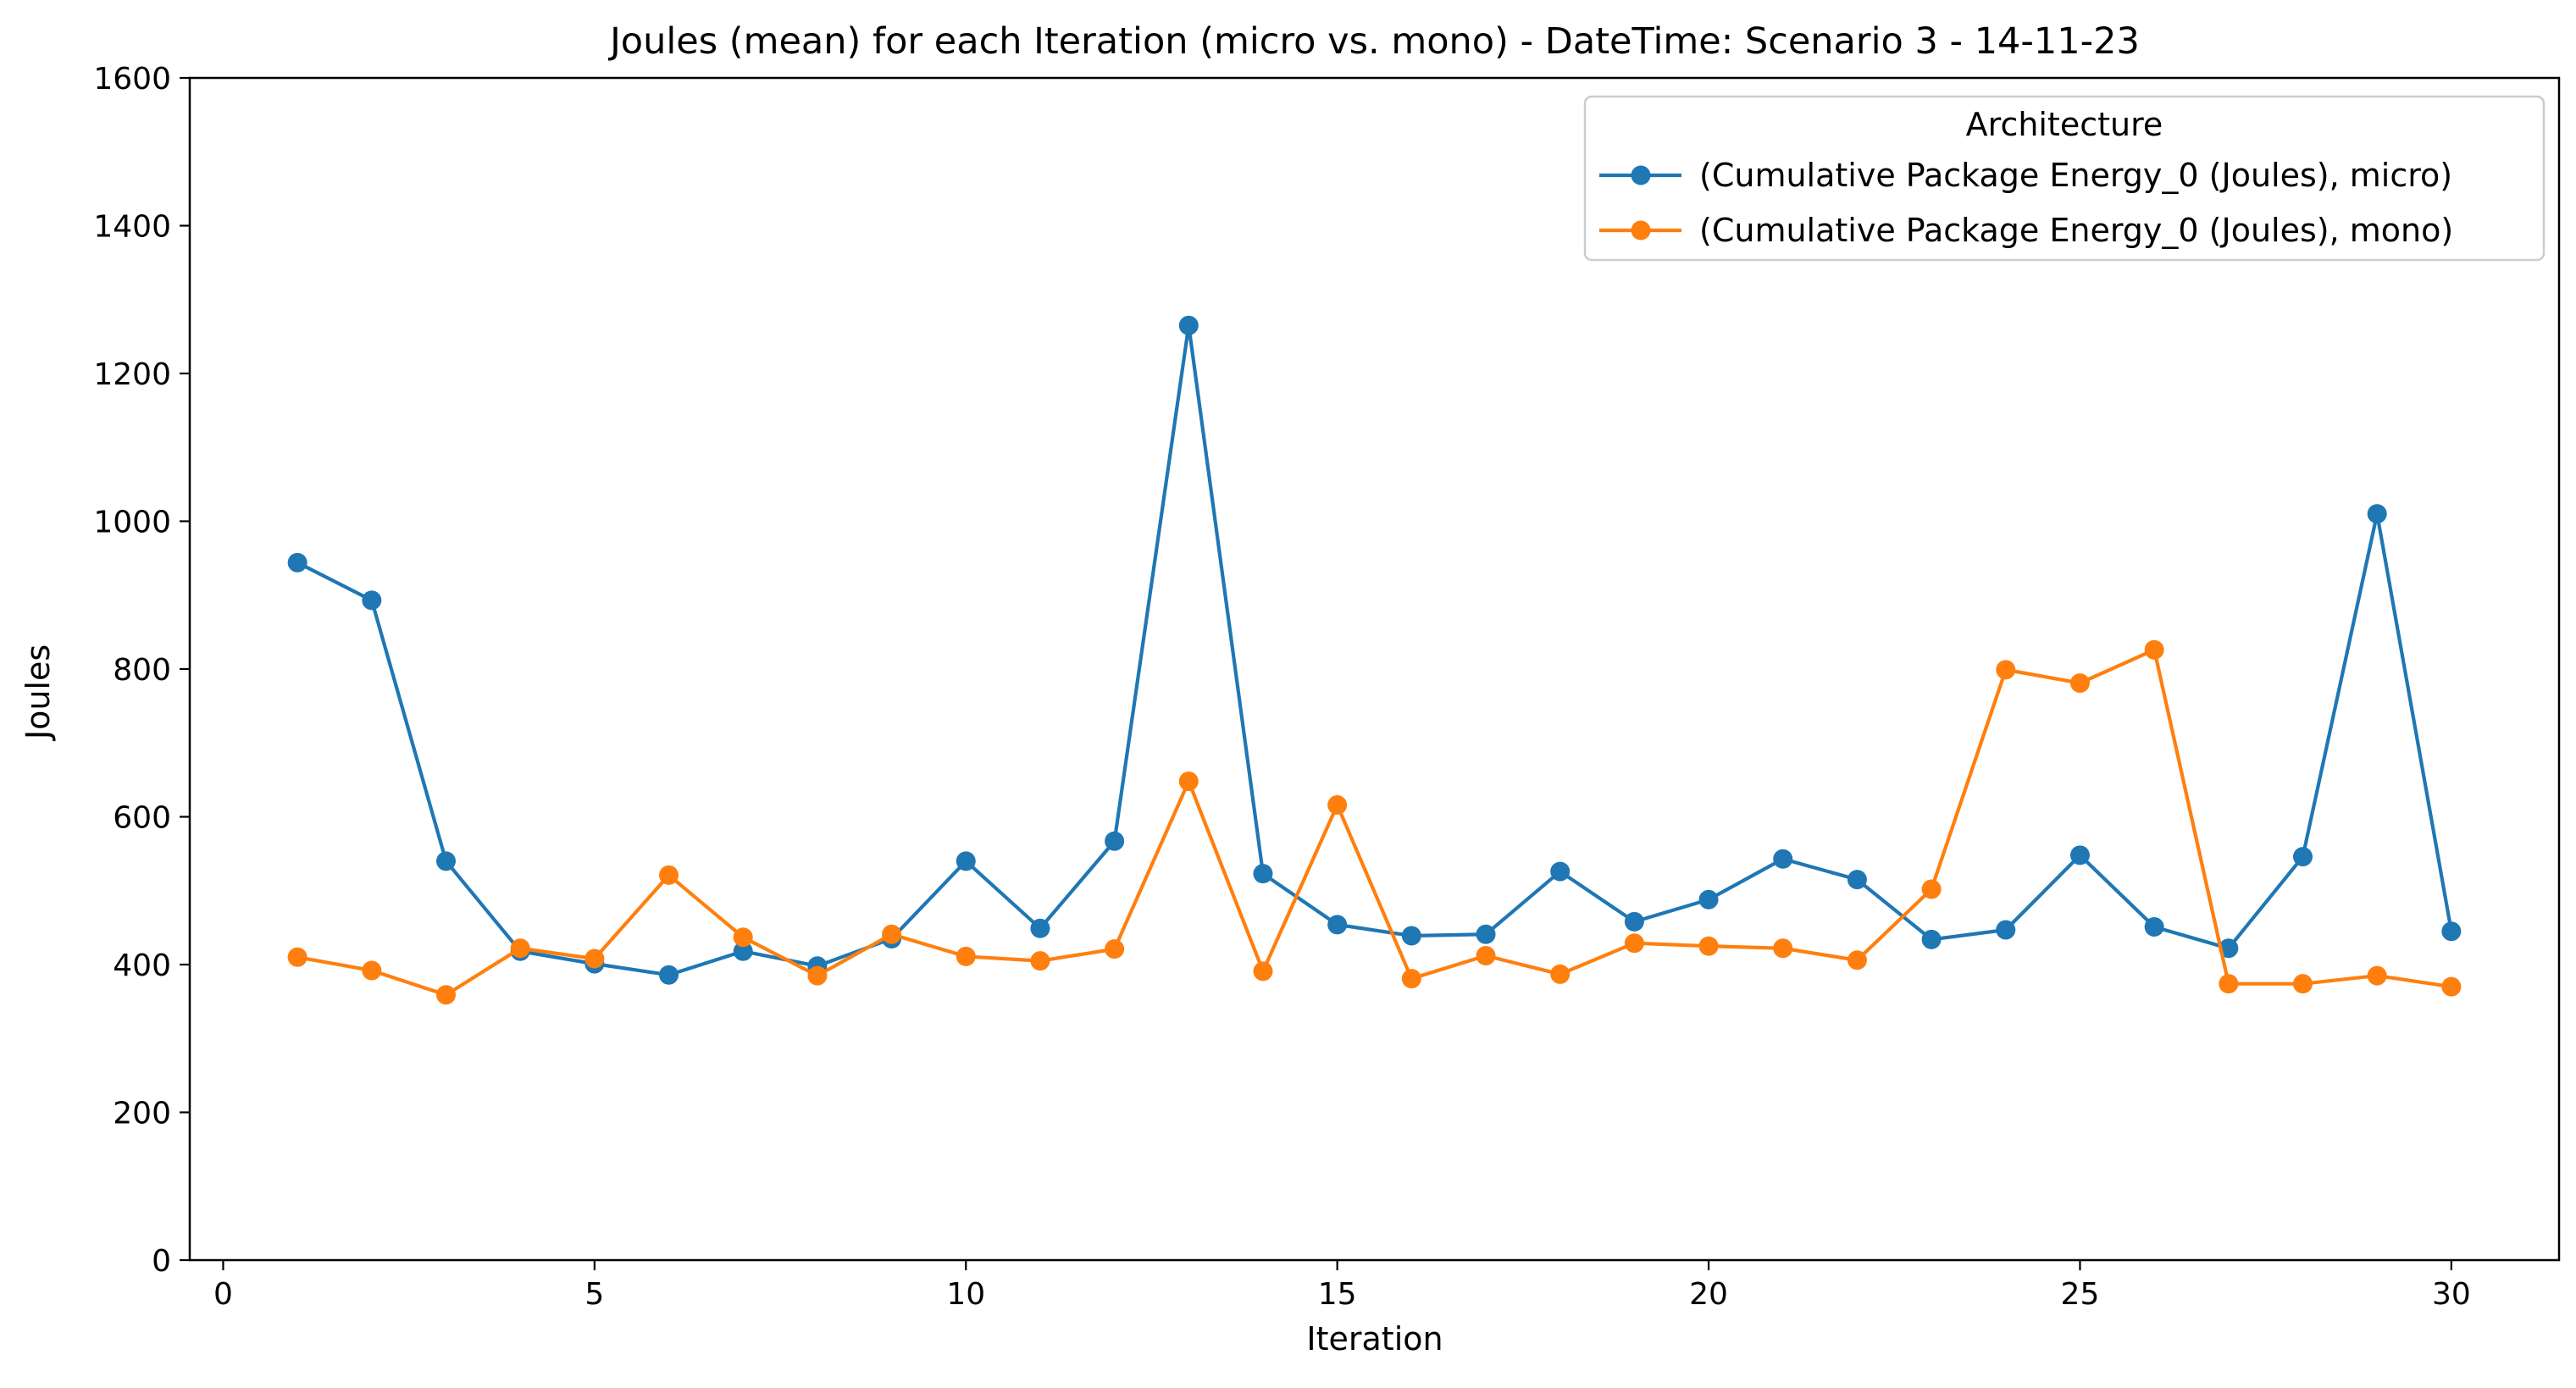 This screenshot has height=1388, width=2576. What do you see at coordinates (132, 227) in the screenshot?
I see `y-tick-label: 1400` at bounding box center [132, 227].